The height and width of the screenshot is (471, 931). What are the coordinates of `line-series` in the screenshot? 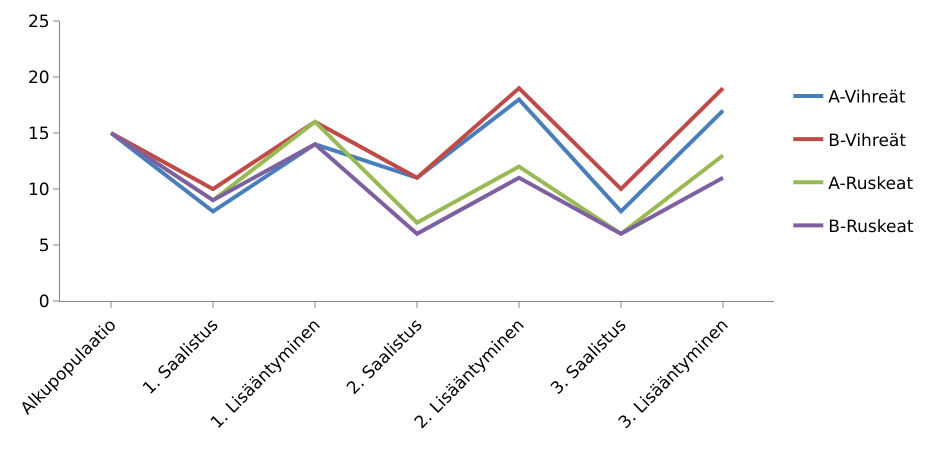 It's located at (417, 138).